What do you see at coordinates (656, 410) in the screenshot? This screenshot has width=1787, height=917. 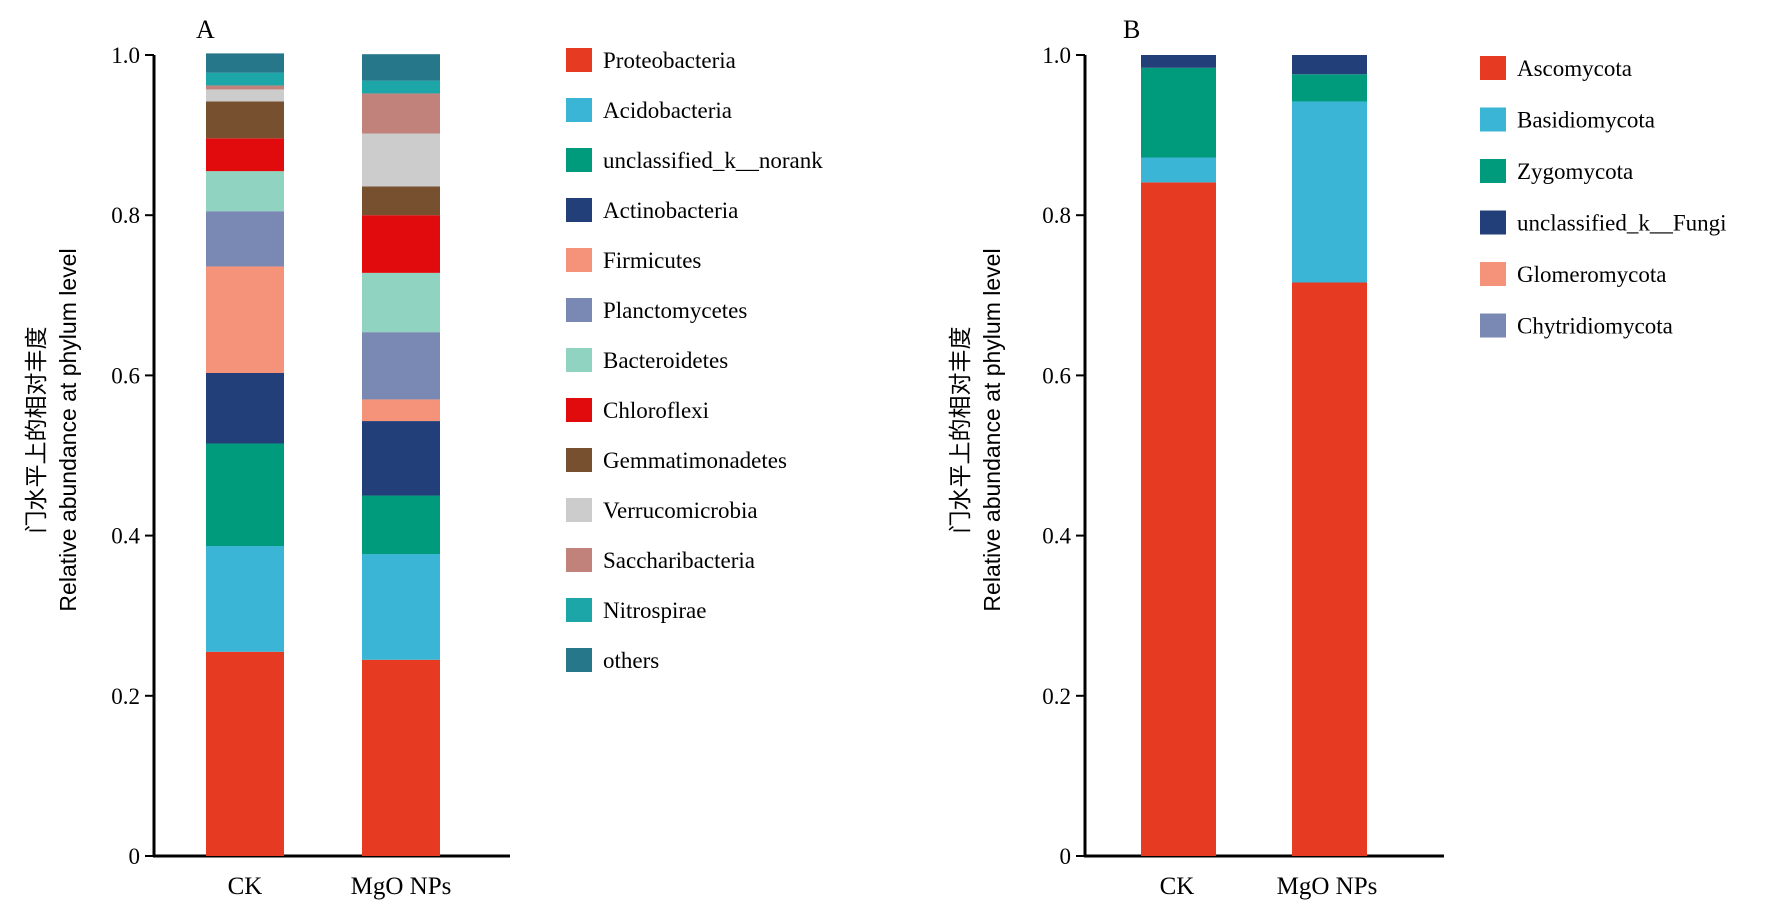 I see `legend-label: Chloroflexi` at bounding box center [656, 410].